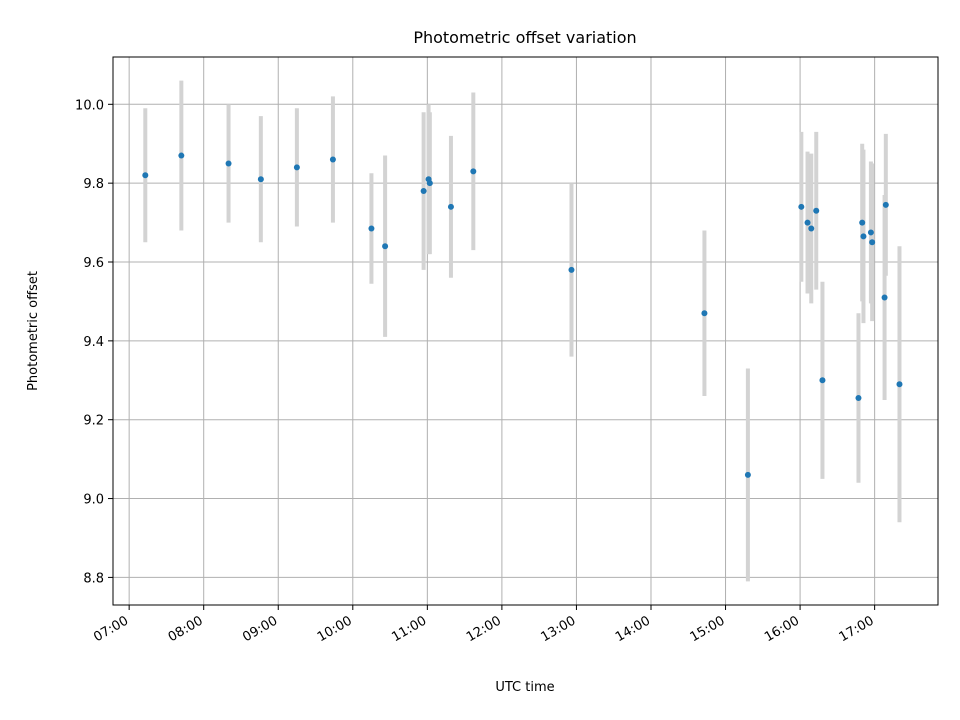  I want to click on y-tick-label: 9.2, so click(93, 421).